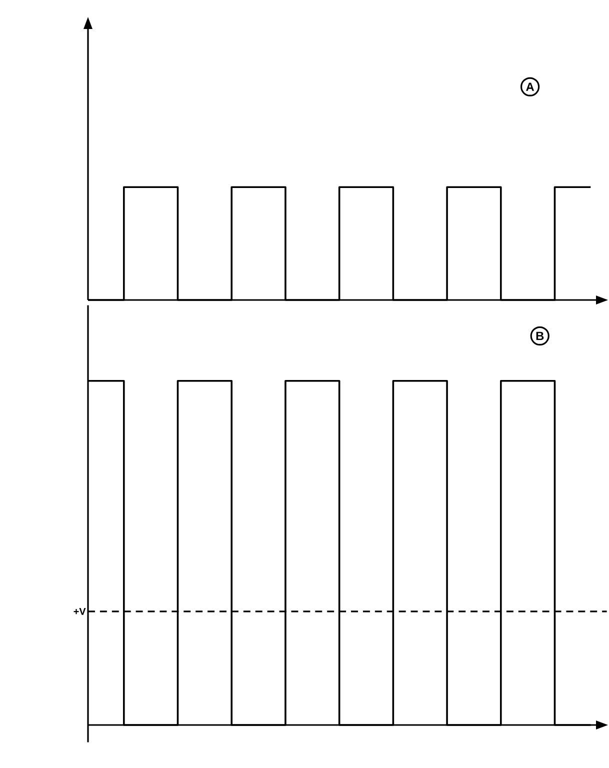 This screenshot has width=609, height=768. I want to click on chart-title: A, so click(530, 86).